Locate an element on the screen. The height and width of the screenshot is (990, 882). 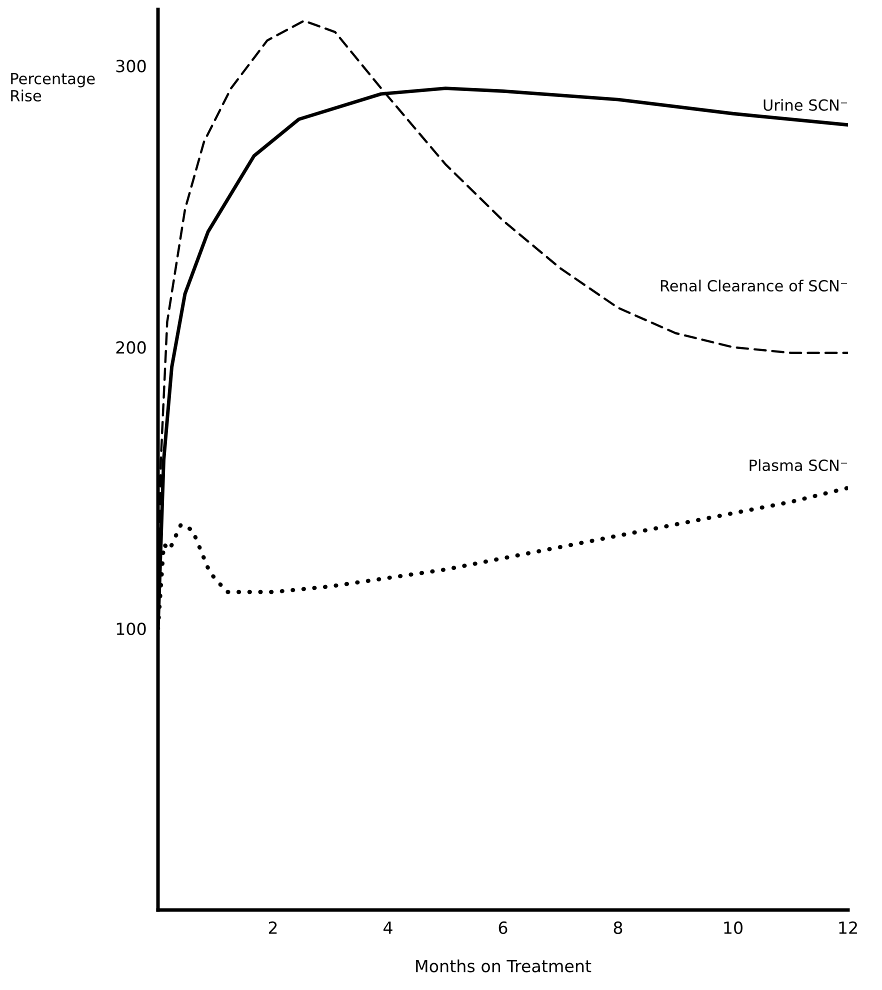
x-tick-label: 10 is located at coordinates (733, 927).